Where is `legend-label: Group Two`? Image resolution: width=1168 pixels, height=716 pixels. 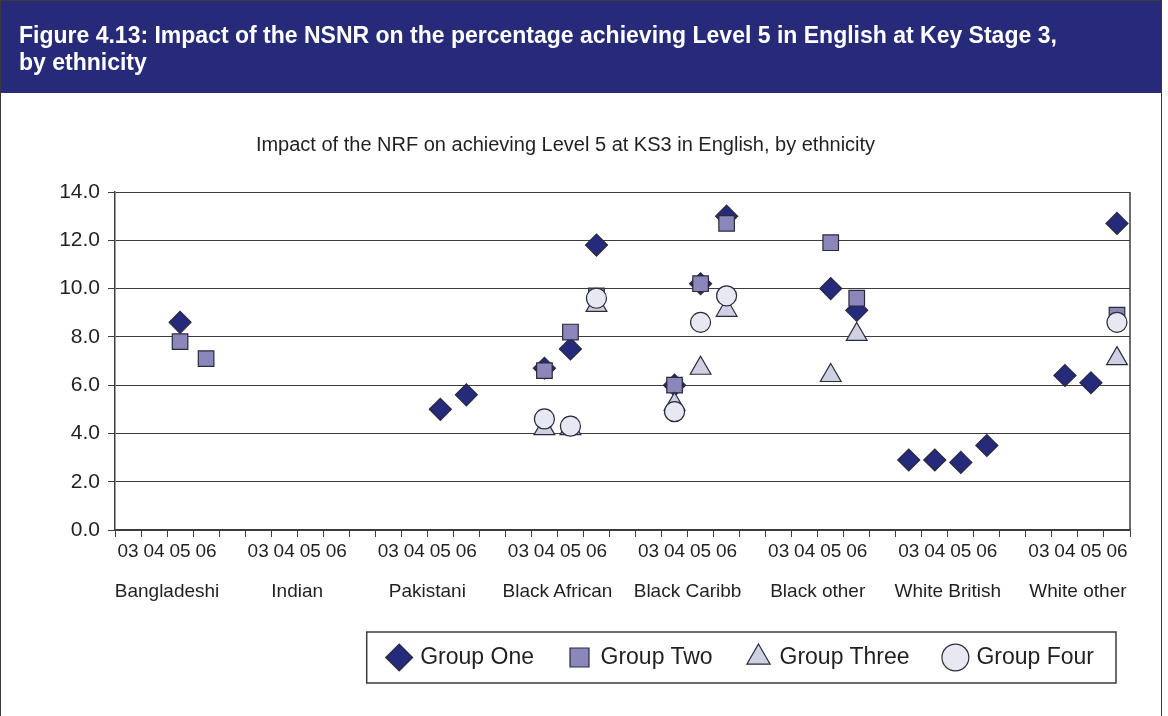 legend-label: Group Two is located at coordinates (656, 655).